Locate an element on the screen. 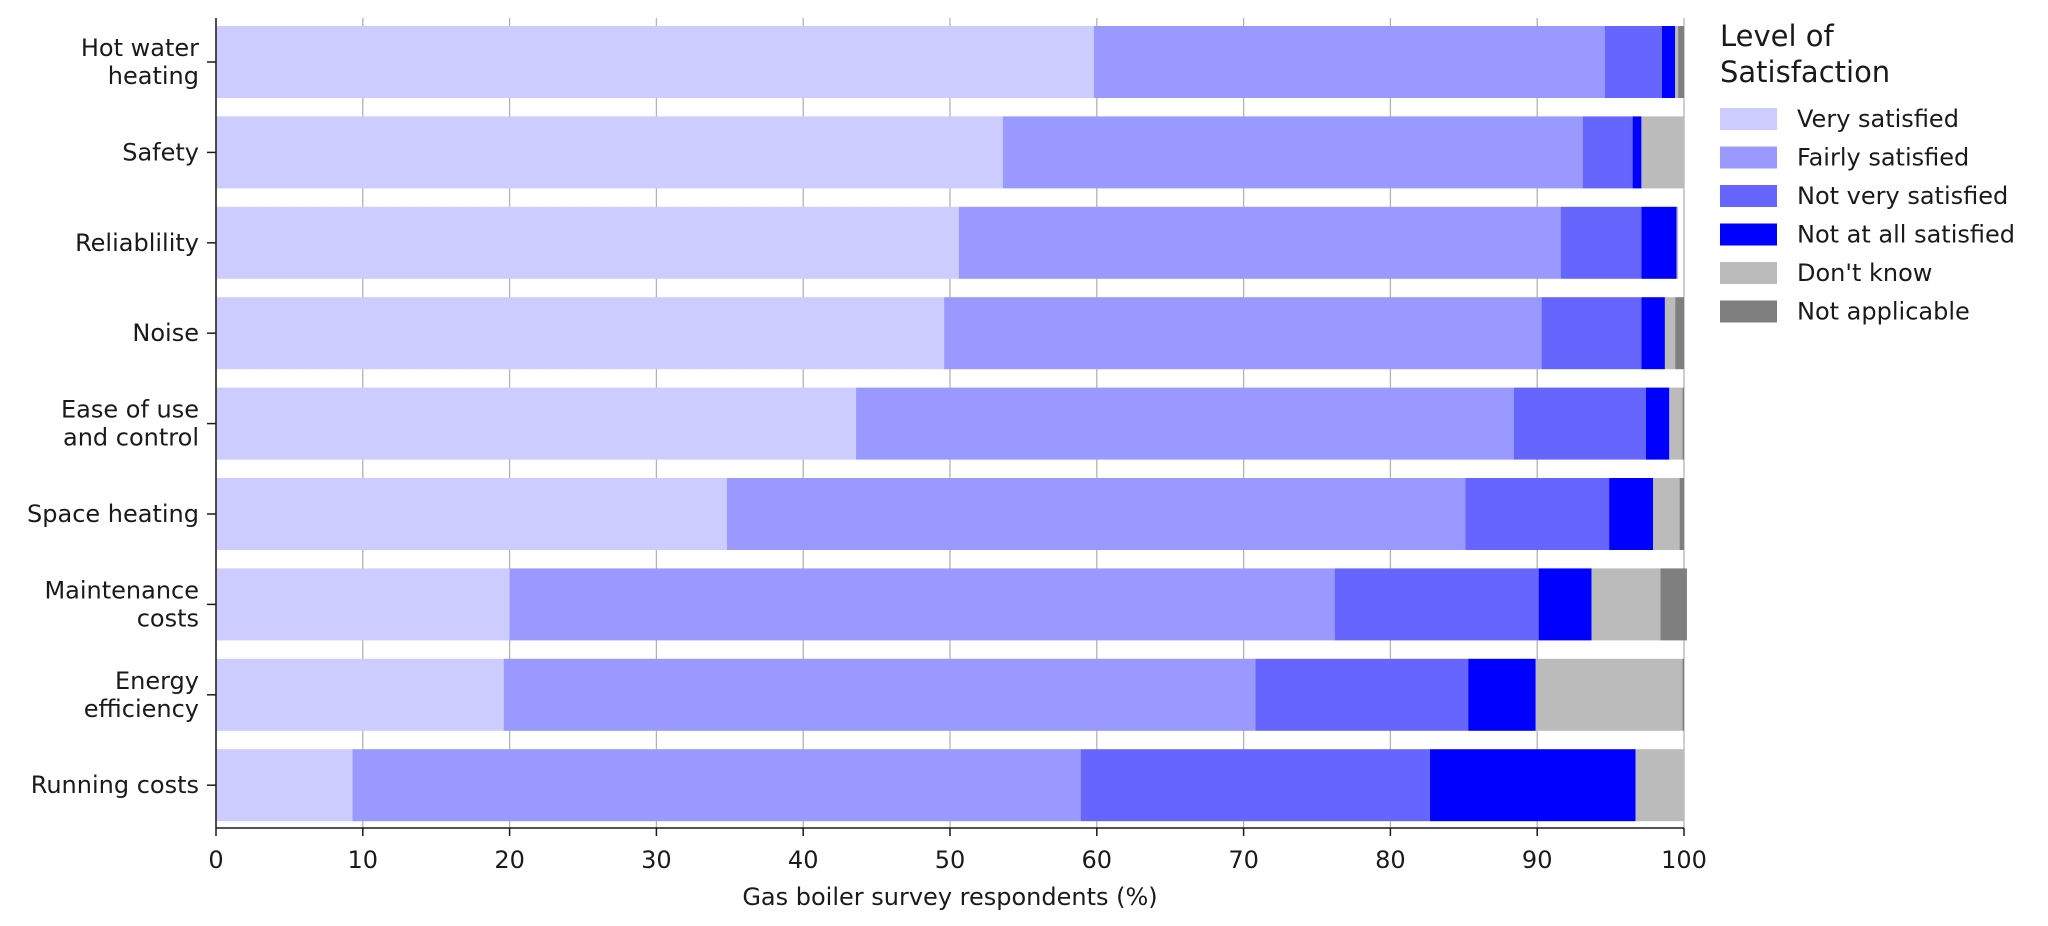 Image resolution: width=2048 pixels, height=926 pixels. legend-item-label: Not at all satisfied is located at coordinates (1906, 235).